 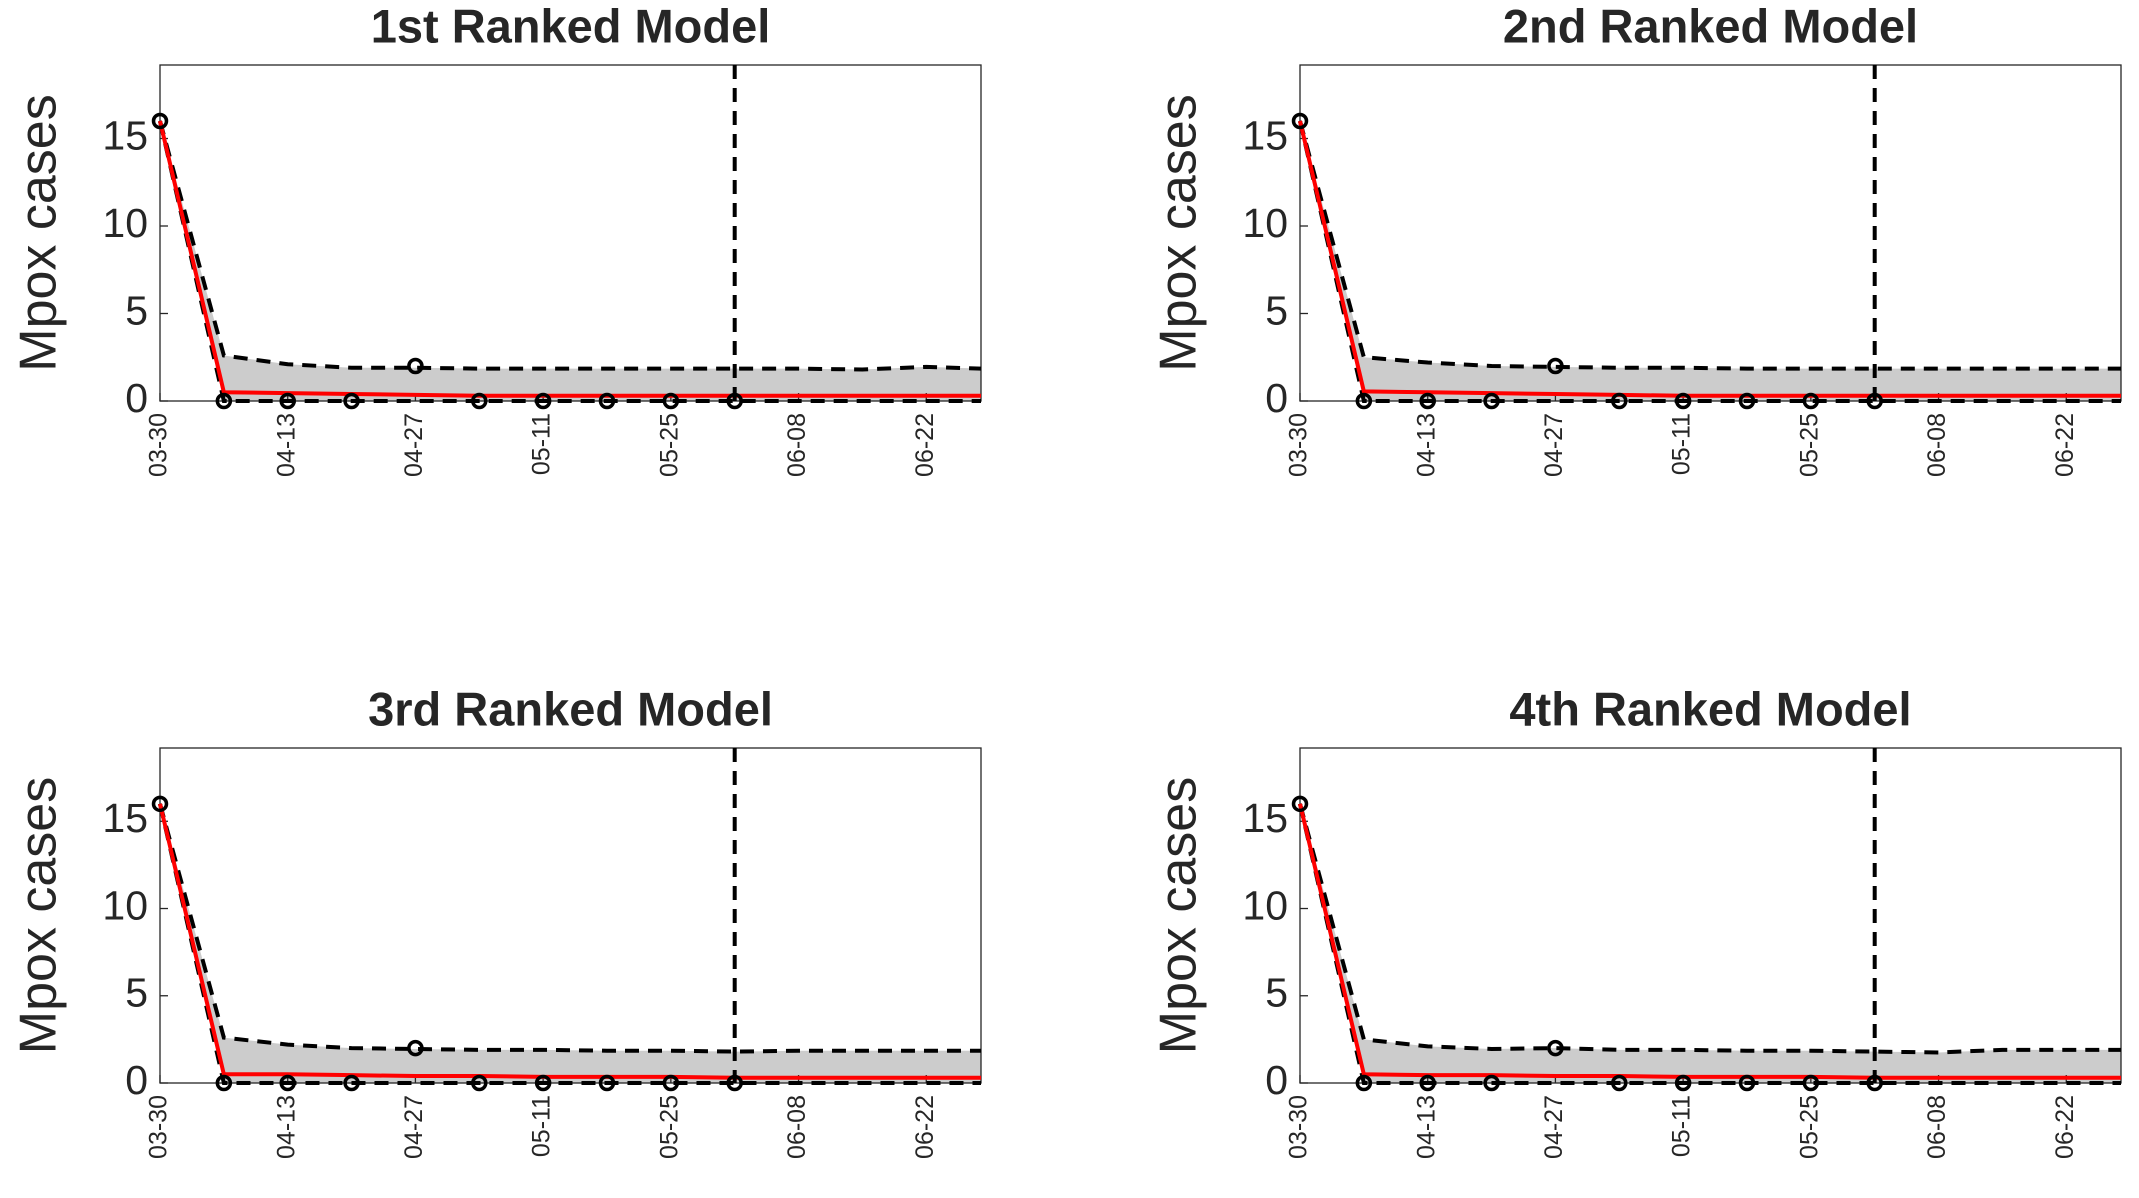 What do you see at coordinates (570, 708) in the screenshot?
I see `chart-title: 3rd Ranked Model` at bounding box center [570, 708].